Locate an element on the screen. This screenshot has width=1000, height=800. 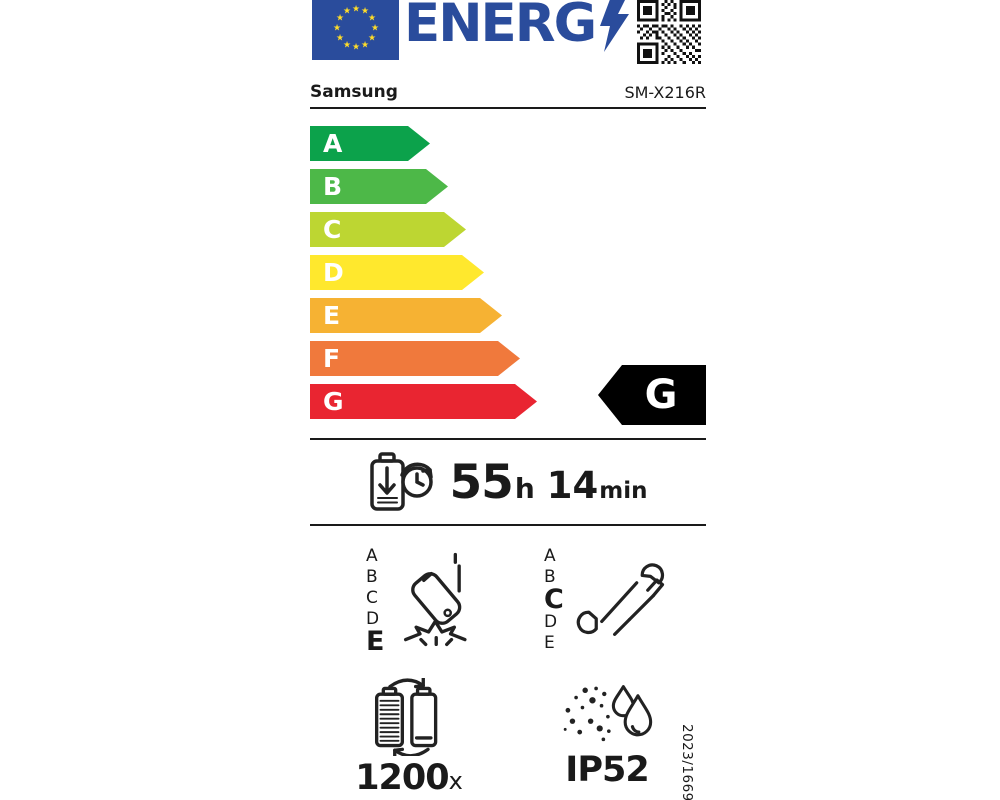
lightning-bolt-icon is located at coordinates (615, 26).